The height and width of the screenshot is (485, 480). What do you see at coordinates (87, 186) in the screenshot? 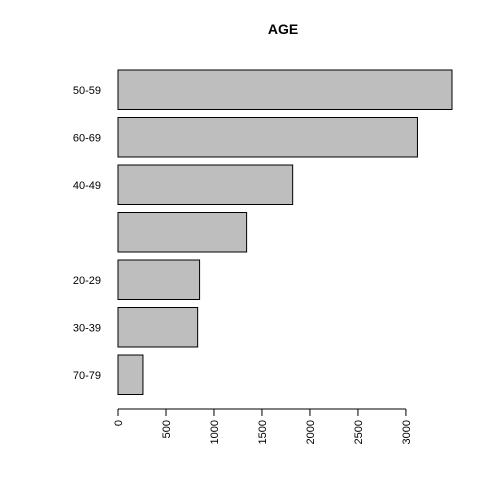
I see `y-tick-label: 40-49` at bounding box center [87, 186].